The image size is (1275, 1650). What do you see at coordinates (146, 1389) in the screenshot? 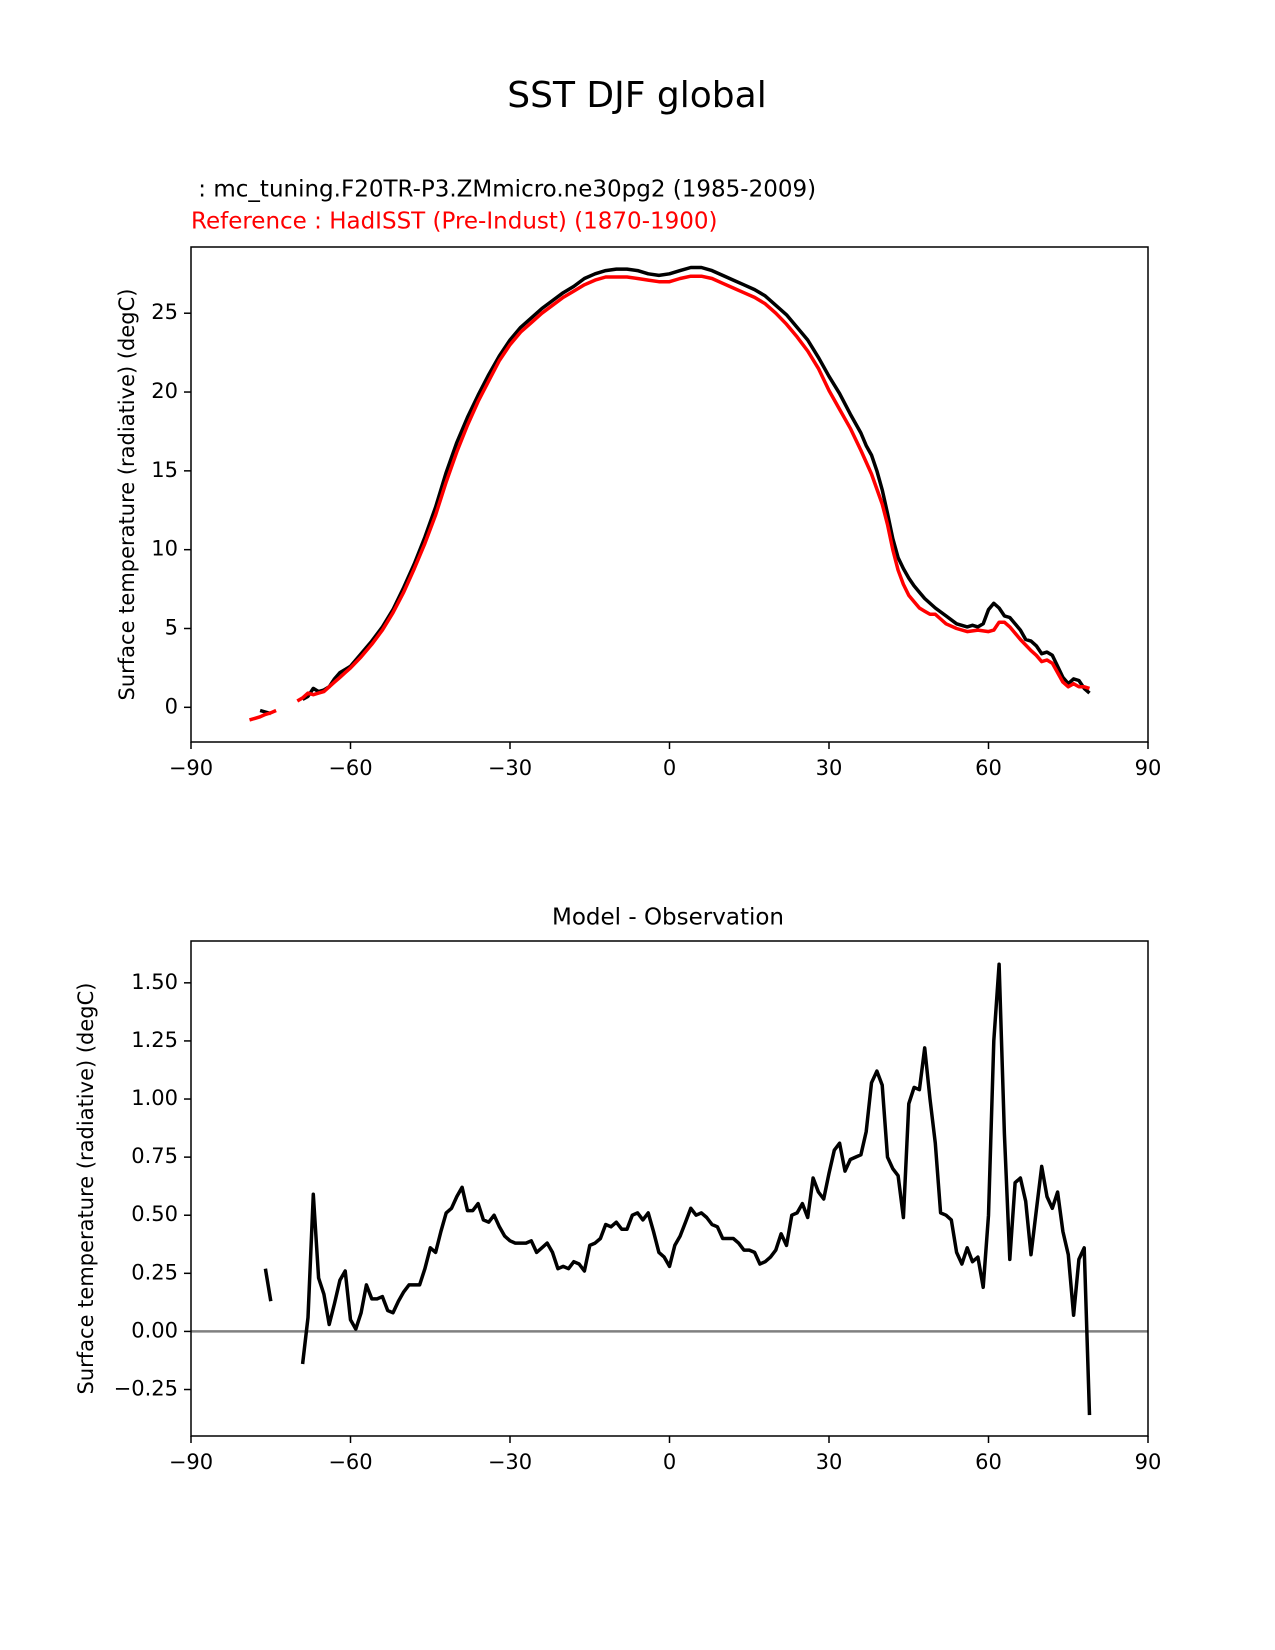
I see `y-tick-label: −0.25` at bounding box center [146, 1389].